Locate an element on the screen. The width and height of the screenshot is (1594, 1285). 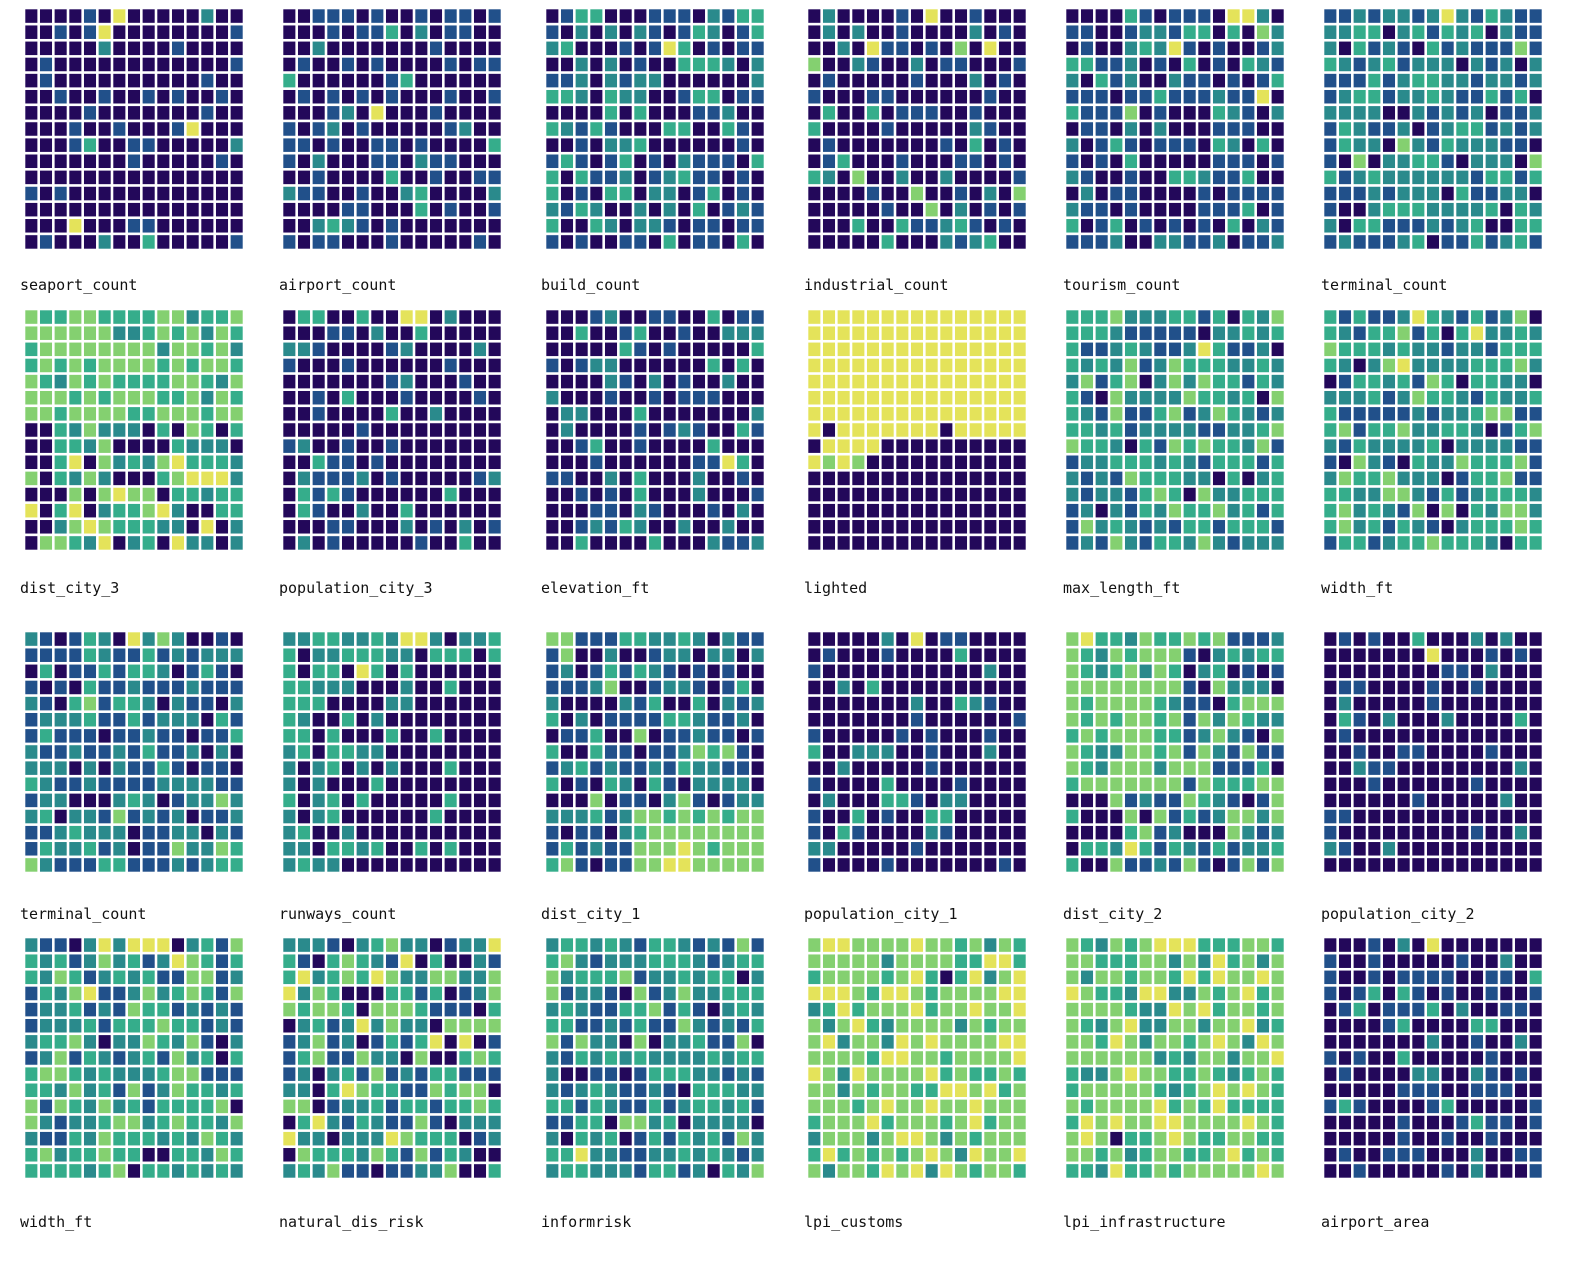
panel-label: terminal_count is located at coordinates (1384, 285).